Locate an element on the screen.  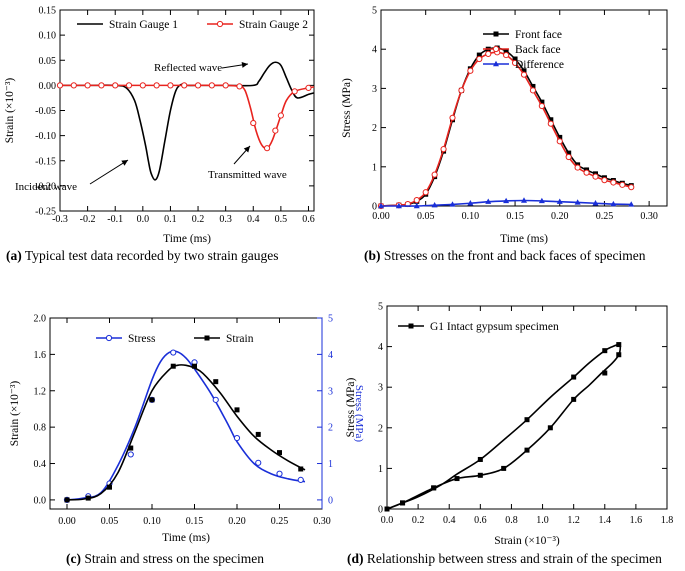
x-tick-label: 0.20 is located at coordinates (560, 216).